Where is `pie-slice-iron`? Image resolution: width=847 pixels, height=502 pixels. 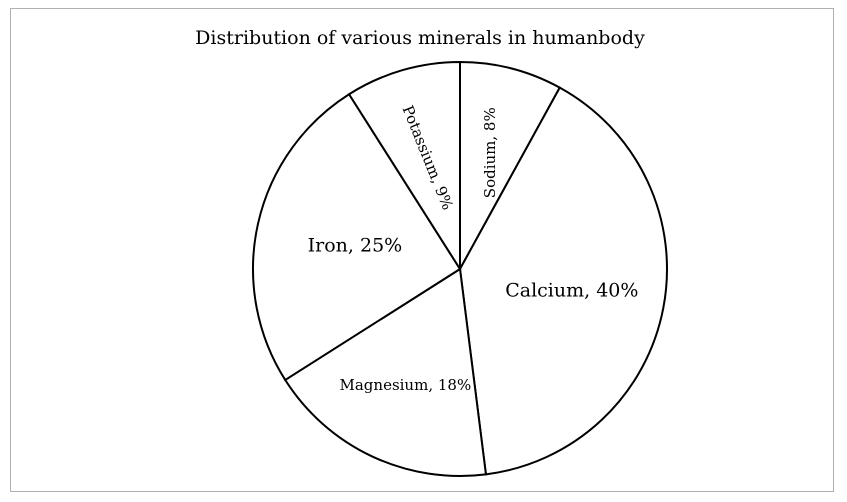
pie-slice-iron is located at coordinates (357, 237).